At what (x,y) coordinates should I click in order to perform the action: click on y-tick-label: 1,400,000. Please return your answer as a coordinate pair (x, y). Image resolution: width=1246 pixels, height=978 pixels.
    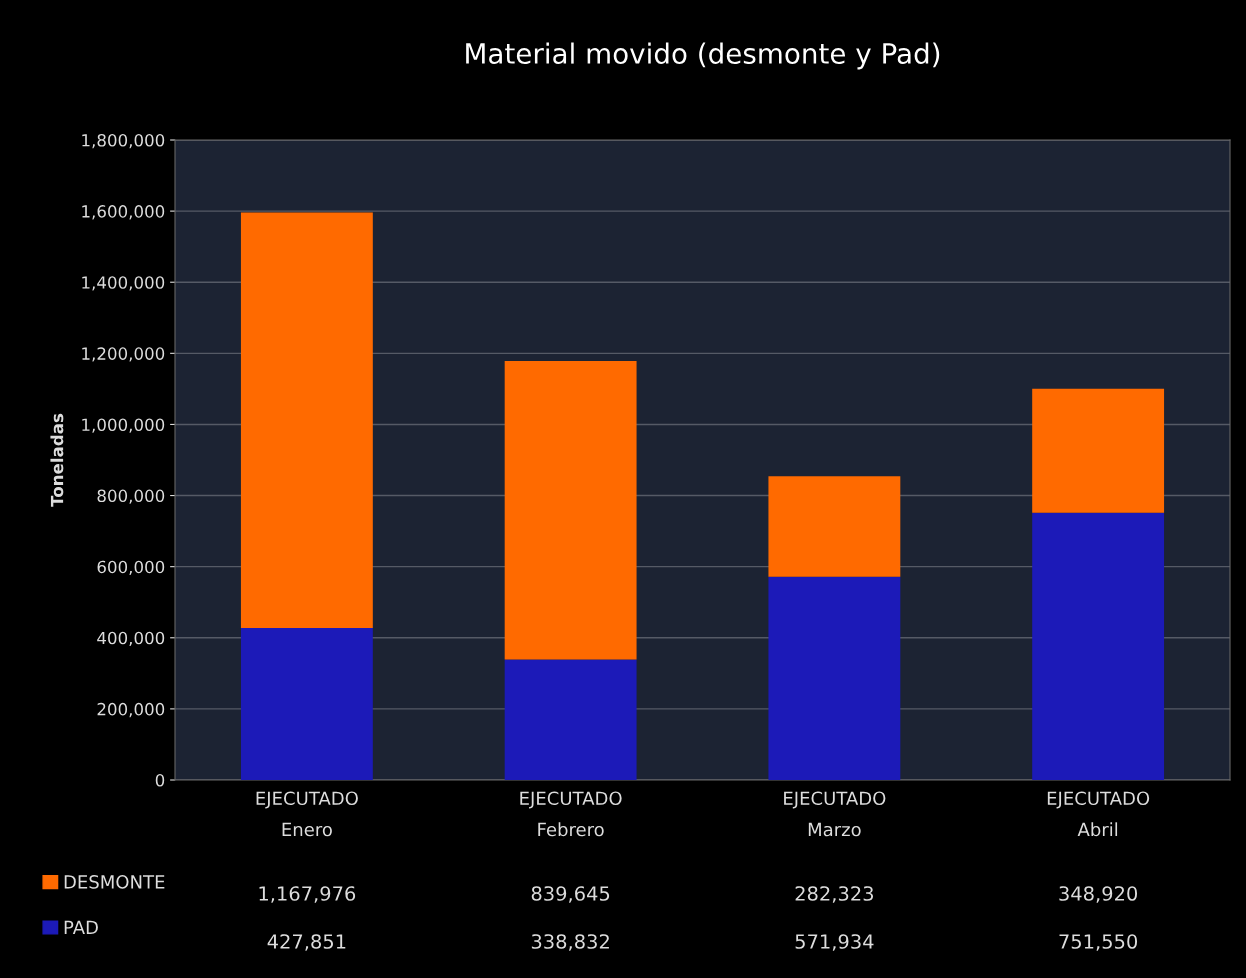
    Looking at the image, I should click on (123, 283).